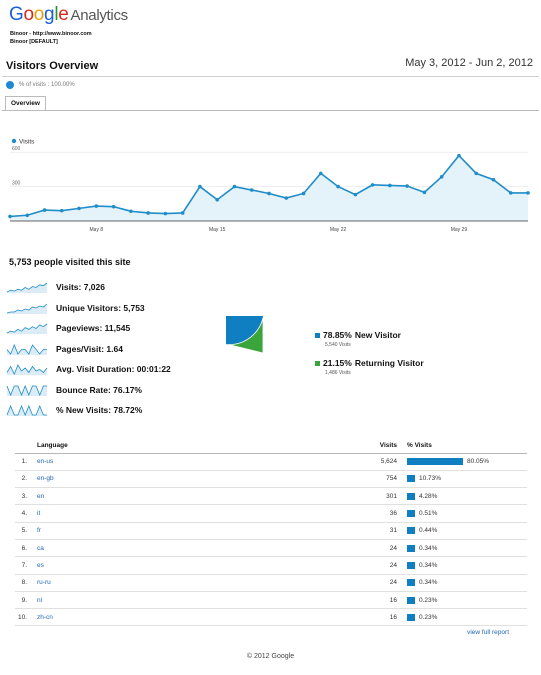  I want to click on footer-copyright: © 2012 Google, so click(270, 656).